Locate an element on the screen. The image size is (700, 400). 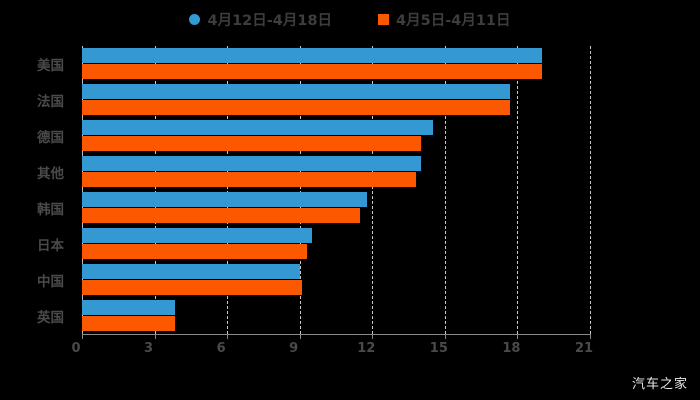
y-axis-tick-label: 日本 is located at coordinates (50, 246).